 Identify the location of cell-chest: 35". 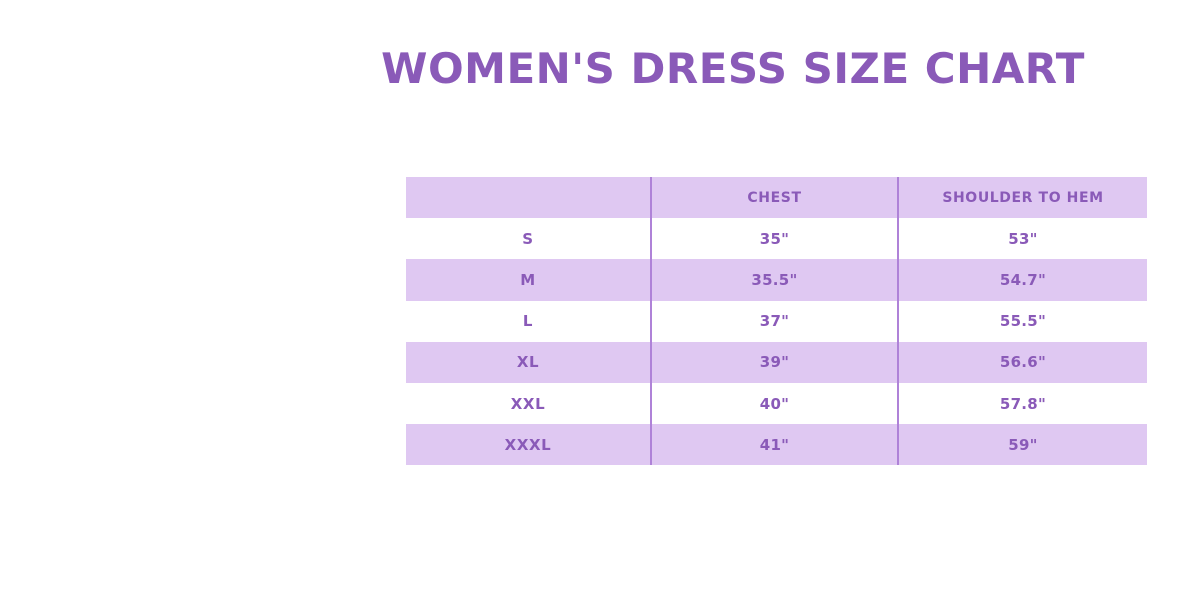
(774, 239).